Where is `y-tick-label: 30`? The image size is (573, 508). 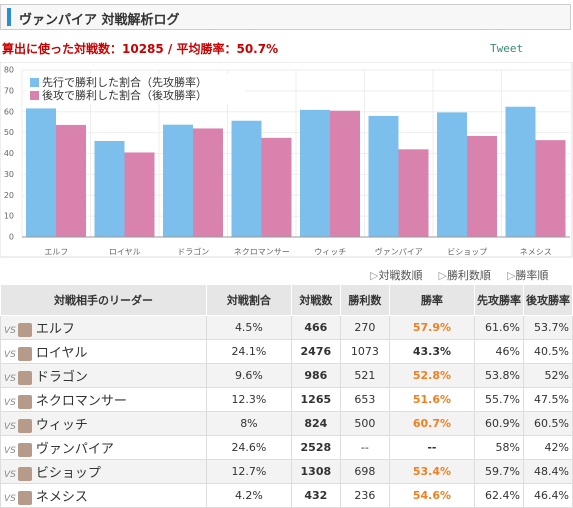
y-tick-label: 30 is located at coordinates (9, 174).